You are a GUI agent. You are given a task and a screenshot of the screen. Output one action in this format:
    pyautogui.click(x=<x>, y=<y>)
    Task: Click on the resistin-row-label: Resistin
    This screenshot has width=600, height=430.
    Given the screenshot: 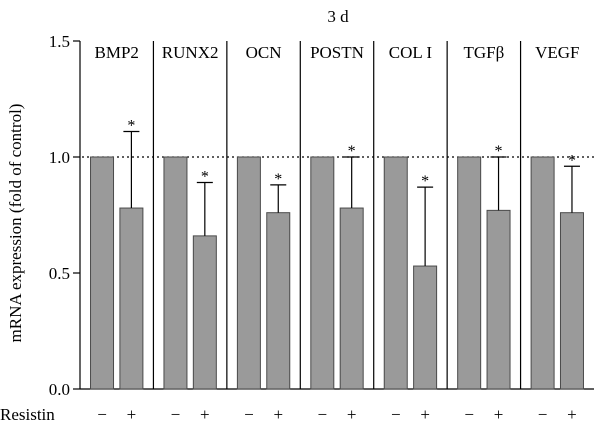 What is the action you would take?
    pyautogui.click(x=27, y=414)
    